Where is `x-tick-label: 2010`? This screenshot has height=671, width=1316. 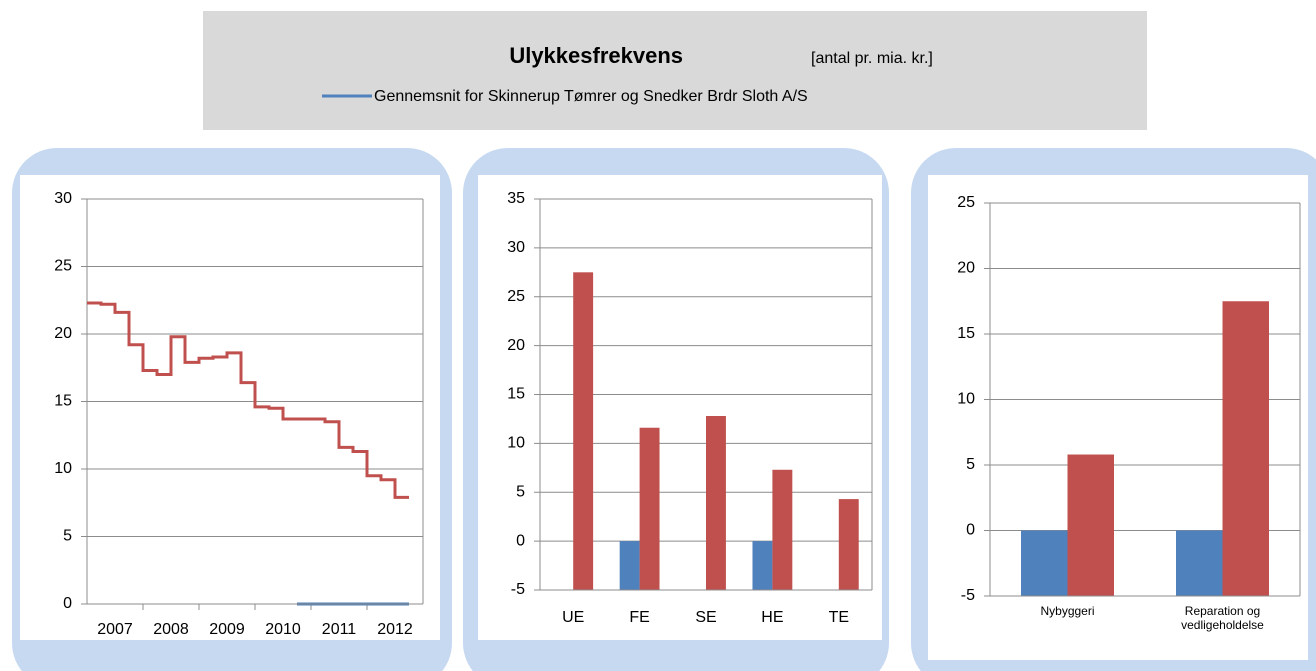 x-tick-label: 2010 is located at coordinates (283, 629).